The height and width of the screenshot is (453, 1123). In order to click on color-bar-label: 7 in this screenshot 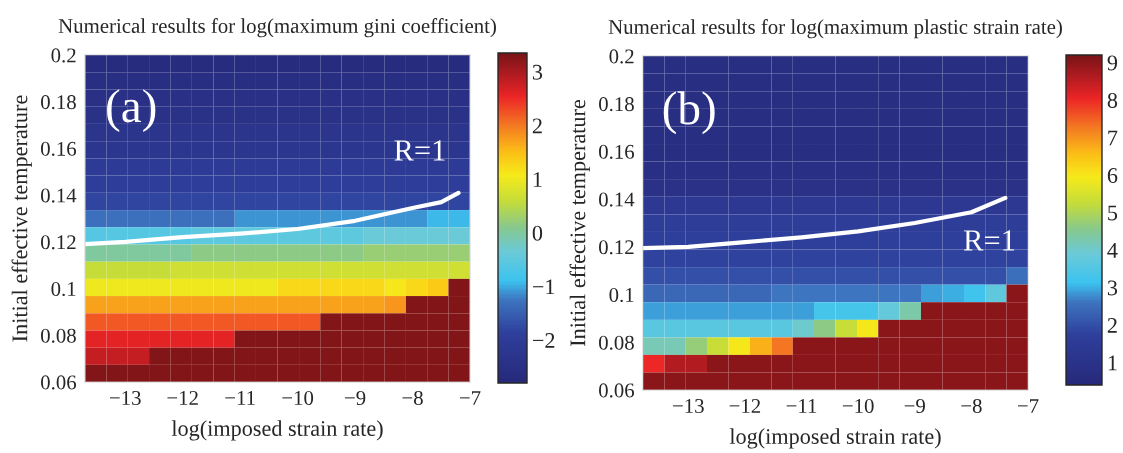, I will do `click(1113, 138)`.